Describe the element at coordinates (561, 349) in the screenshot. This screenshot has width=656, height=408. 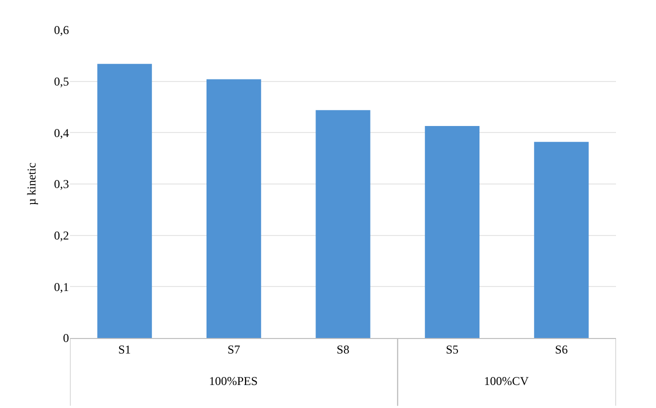
I see `x-tick-label: S6` at that location.